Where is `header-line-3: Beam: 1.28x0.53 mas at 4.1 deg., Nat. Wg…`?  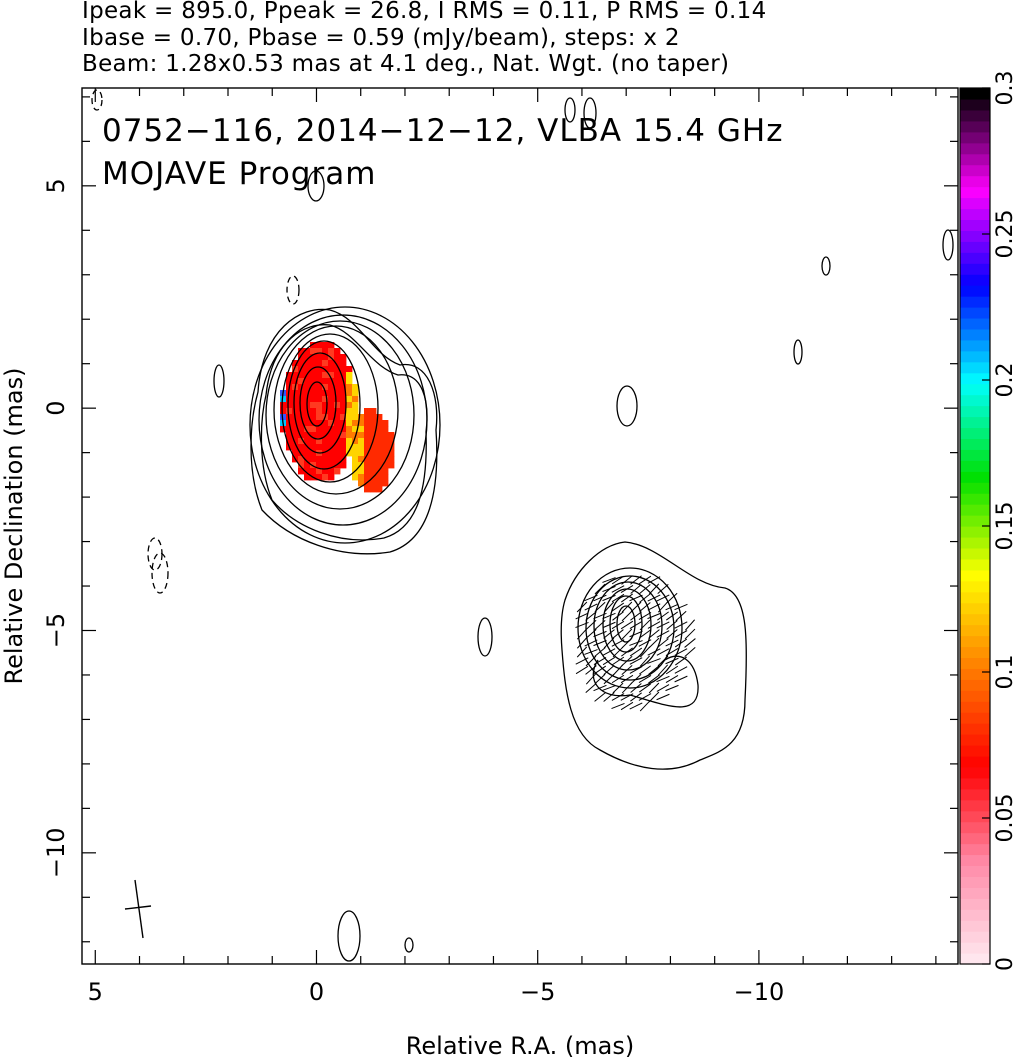
header-line-3: Beam: 1.28x0.53 mas at 4.1 deg., Nat. Wg… is located at coordinates (406, 64).